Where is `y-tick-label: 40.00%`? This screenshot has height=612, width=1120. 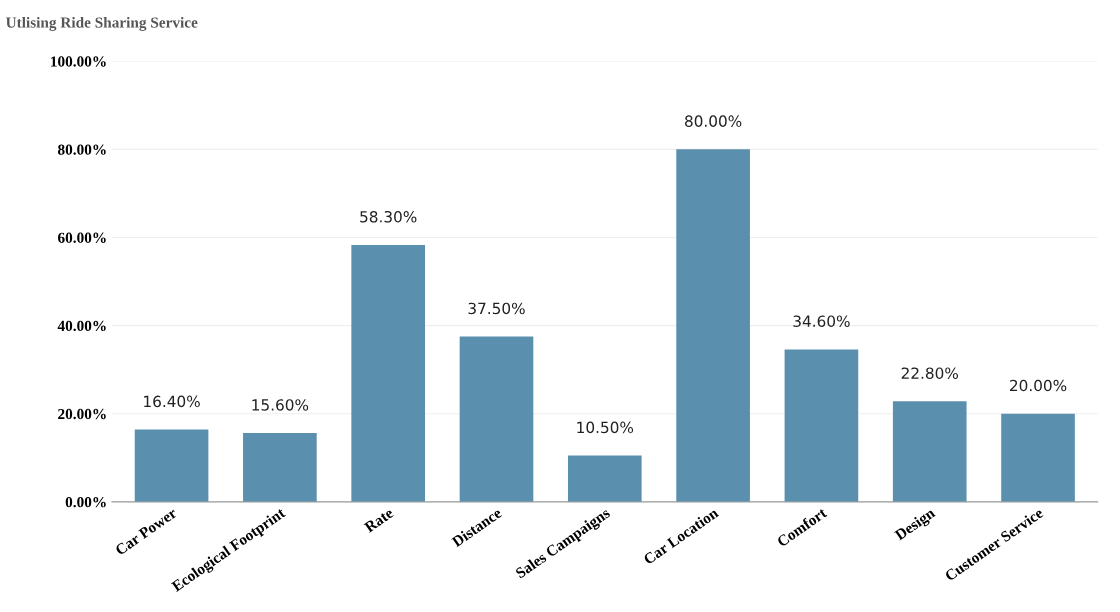 y-tick-label: 40.00% is located at coordinates (81, 326).